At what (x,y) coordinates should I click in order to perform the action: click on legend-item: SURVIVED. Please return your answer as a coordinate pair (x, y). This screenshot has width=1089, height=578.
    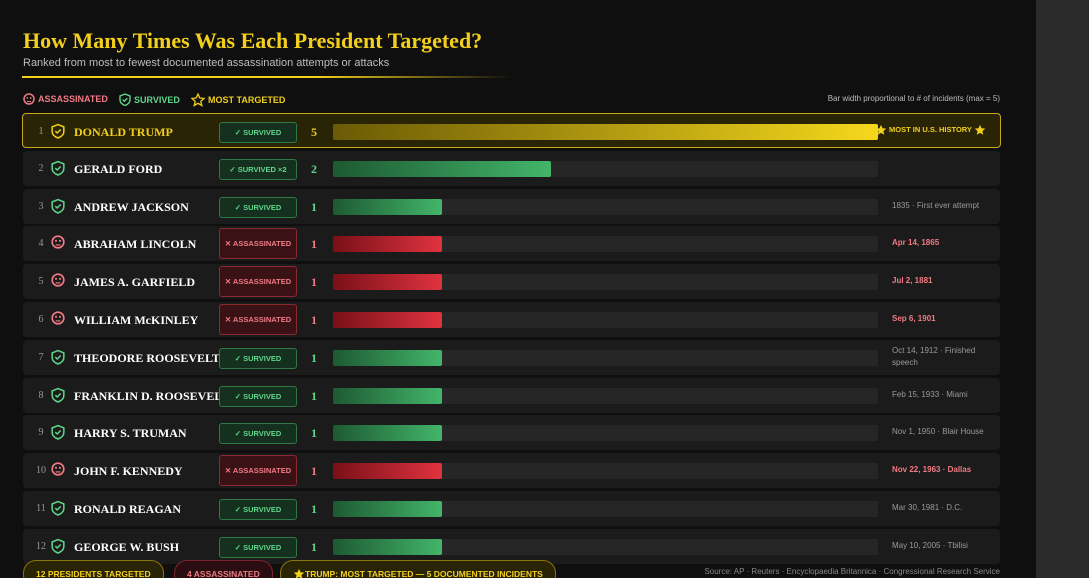
    Looking at the image, I should click on (149, 99).